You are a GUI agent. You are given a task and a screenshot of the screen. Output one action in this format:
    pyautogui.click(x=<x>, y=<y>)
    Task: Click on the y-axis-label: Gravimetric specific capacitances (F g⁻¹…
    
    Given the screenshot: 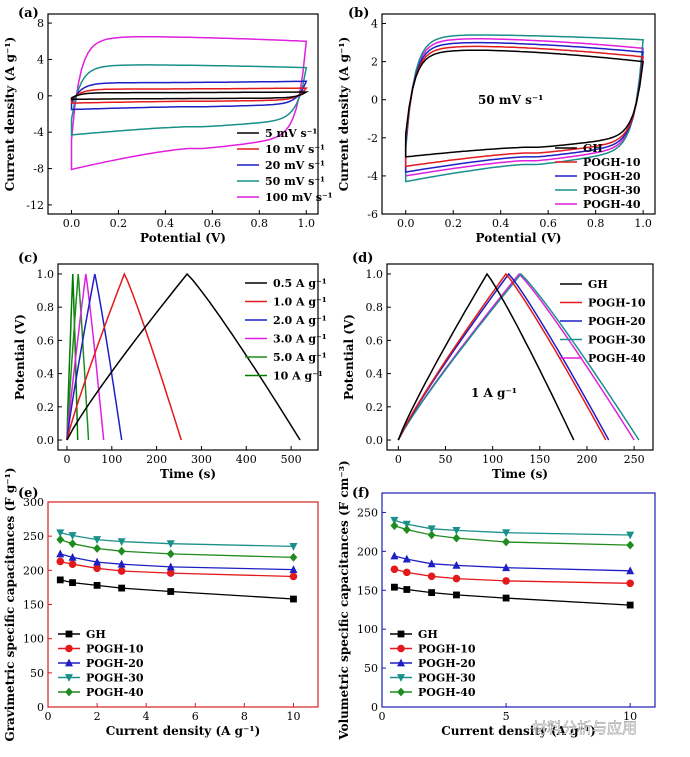 What is the action you would take?
    pyautogui.click(x=10, y=604)
    